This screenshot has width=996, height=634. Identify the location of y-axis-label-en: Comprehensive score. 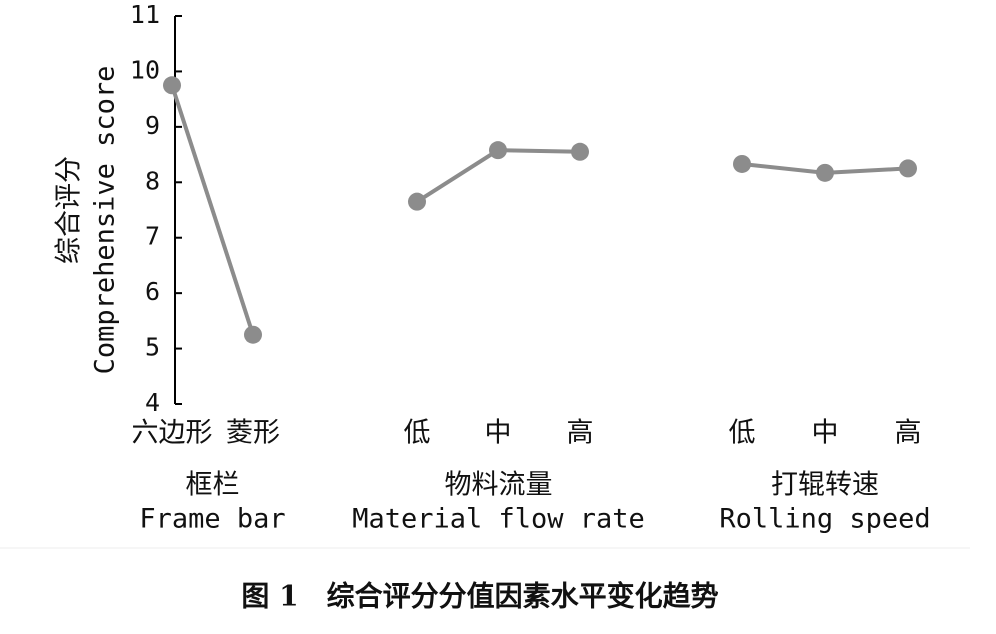
(105, 220).